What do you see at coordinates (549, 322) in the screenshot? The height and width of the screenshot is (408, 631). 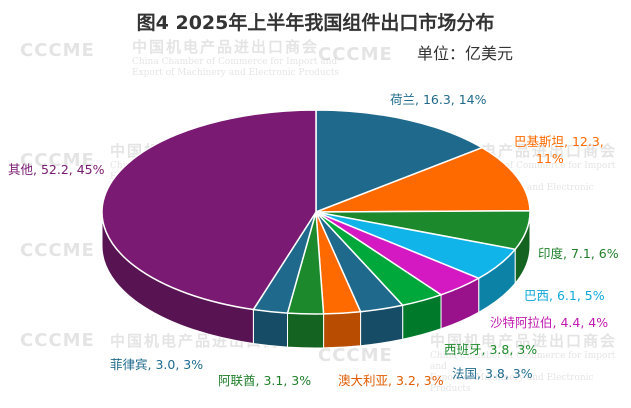 I see `data-label-4: 沙特阿拉伯, 4.4, 4%` at bounding box center [549, 322].